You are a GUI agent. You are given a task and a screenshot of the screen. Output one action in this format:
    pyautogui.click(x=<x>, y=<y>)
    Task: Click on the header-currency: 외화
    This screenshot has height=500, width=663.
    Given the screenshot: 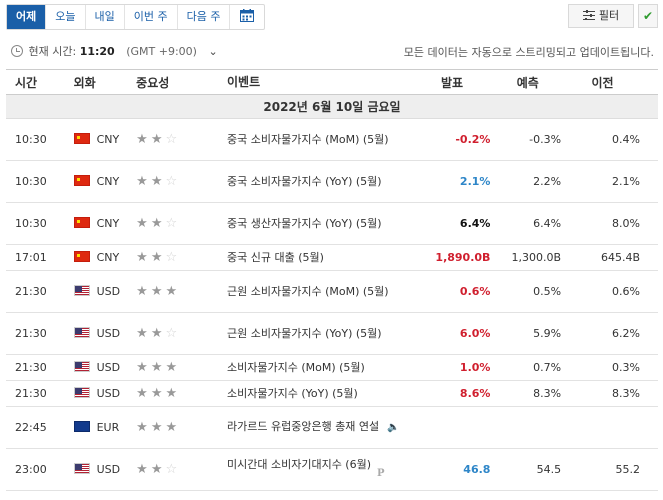 What is the action you would take?
    pyautogui.click(x=105, y=82)
    